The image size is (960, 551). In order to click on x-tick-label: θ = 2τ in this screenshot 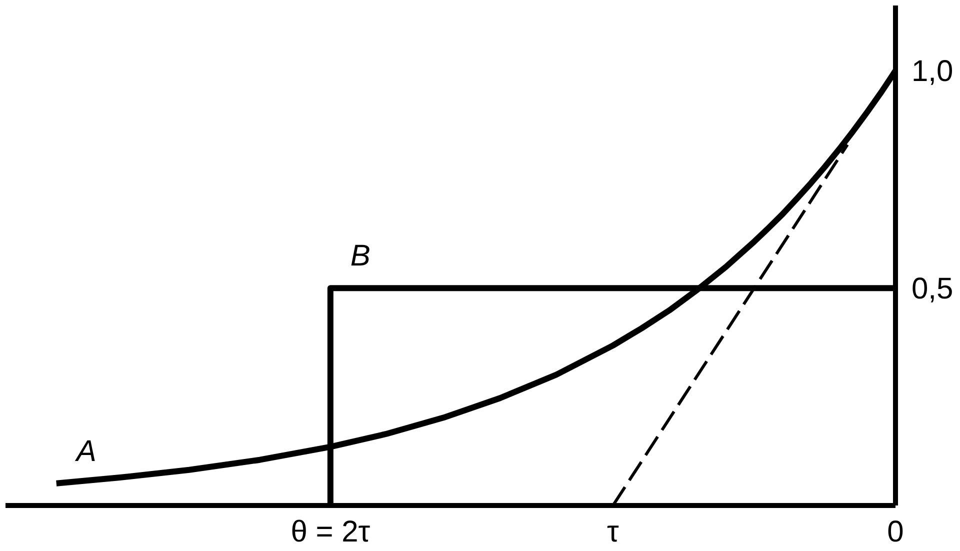, I will do `click(330, 532)`.